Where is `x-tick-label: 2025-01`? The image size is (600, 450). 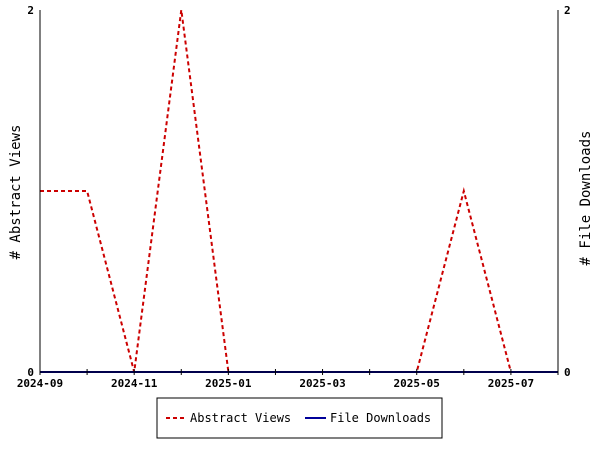
x-tick-label: 2025-01 is located at coordinates (228, 383).